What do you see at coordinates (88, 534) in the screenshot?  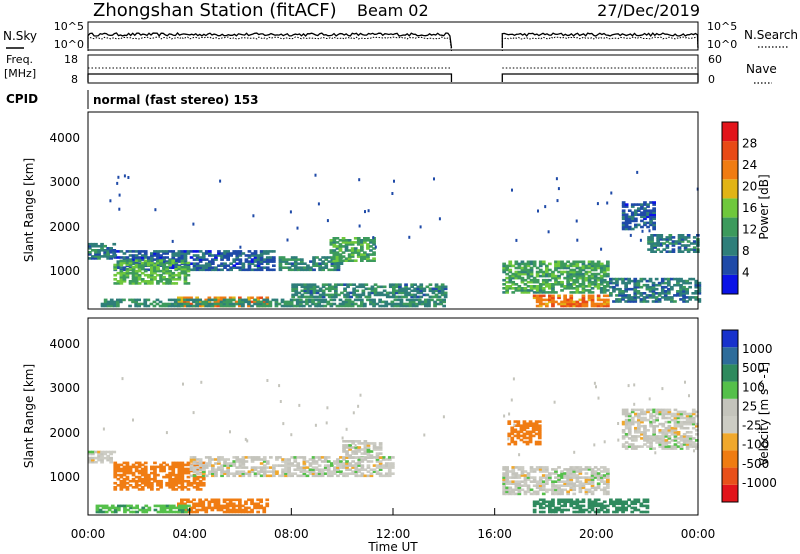 I see `time-tick-label: 00:00` at bounding box center [88, 534].